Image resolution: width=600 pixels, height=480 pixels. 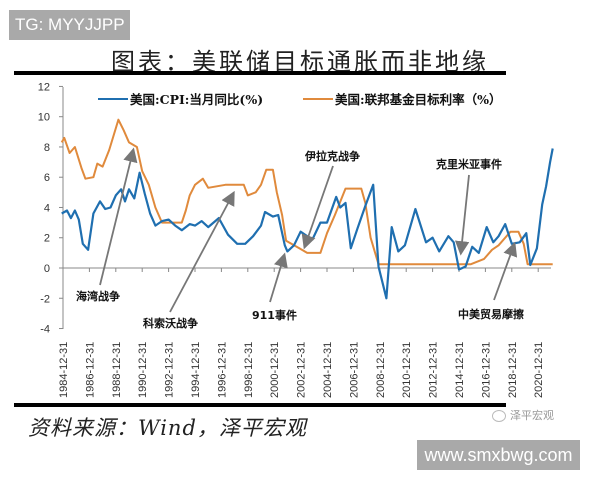 What do you see at coordinates (513, 370) in the screenshot?
I see `svg-text: 2018-12-31` at bounding box center [513, 370].